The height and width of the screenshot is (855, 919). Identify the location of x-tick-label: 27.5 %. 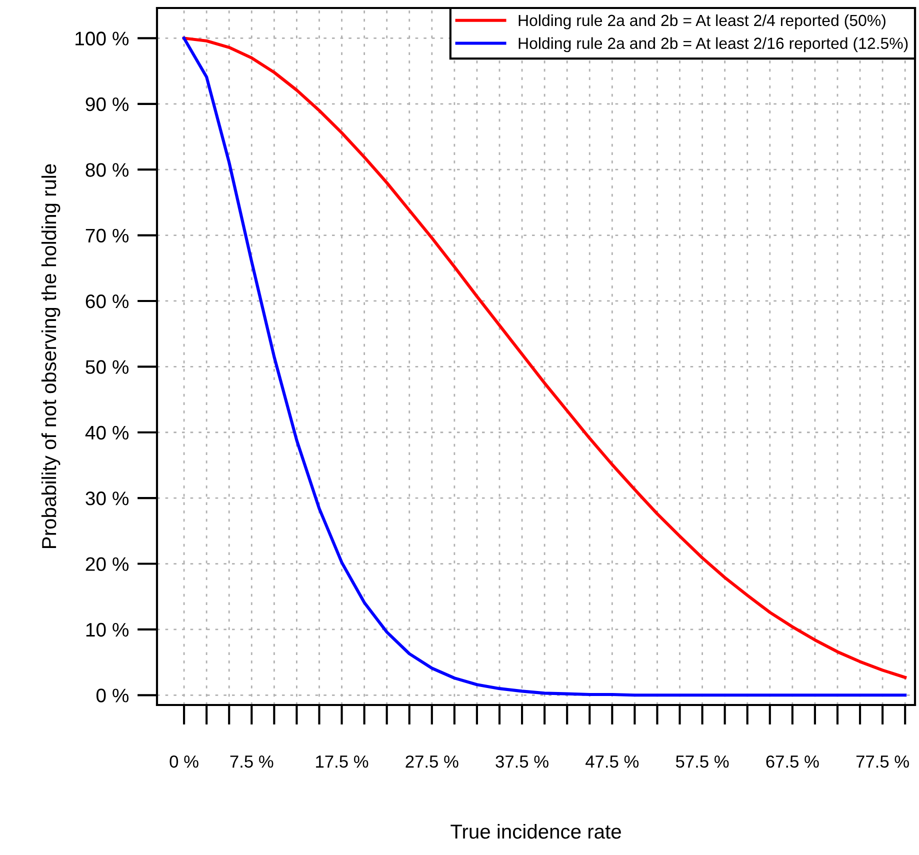
(432, 761).